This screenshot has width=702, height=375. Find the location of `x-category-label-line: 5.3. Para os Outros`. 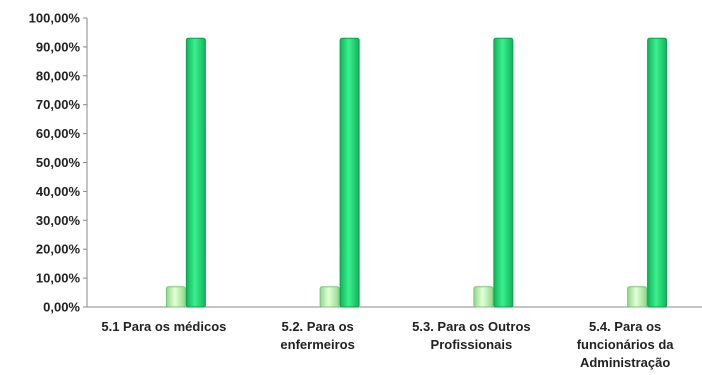

x-category-label-line: 5.3. Para os Outros is located at coordinates (471, 326).